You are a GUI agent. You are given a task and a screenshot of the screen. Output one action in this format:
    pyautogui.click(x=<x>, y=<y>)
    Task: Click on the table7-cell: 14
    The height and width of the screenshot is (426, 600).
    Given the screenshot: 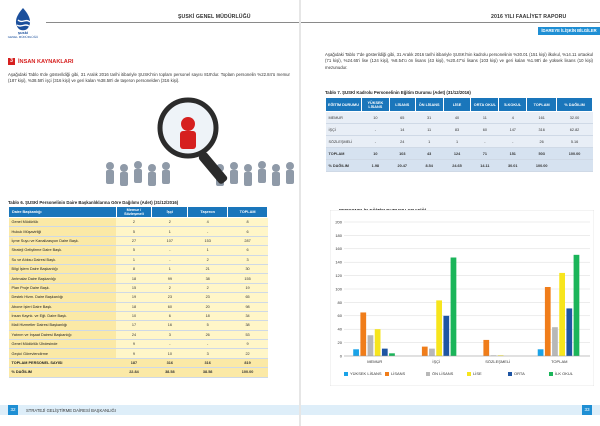 What is the action you would take?
    pyautogui.click(x=402, y=129)
    